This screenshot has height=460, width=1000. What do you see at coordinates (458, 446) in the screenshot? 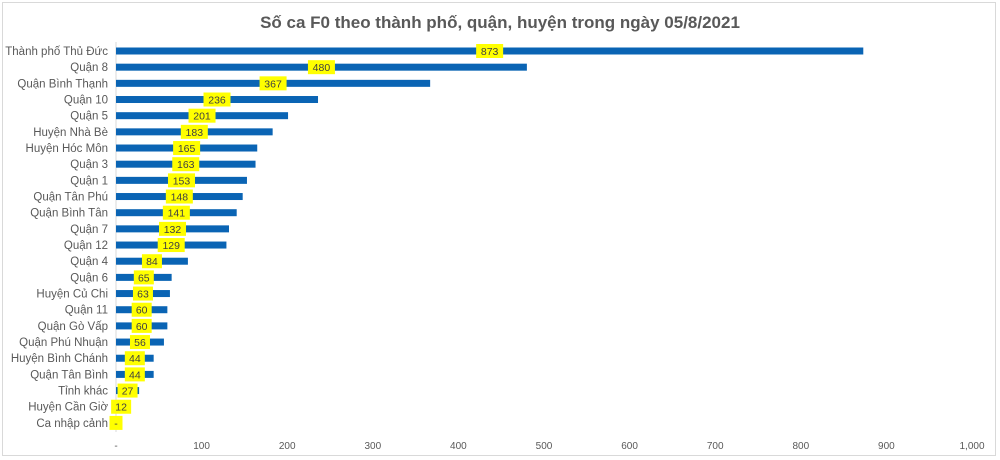
I see `x-tick-label: 400` at bounding box center [458, 446].